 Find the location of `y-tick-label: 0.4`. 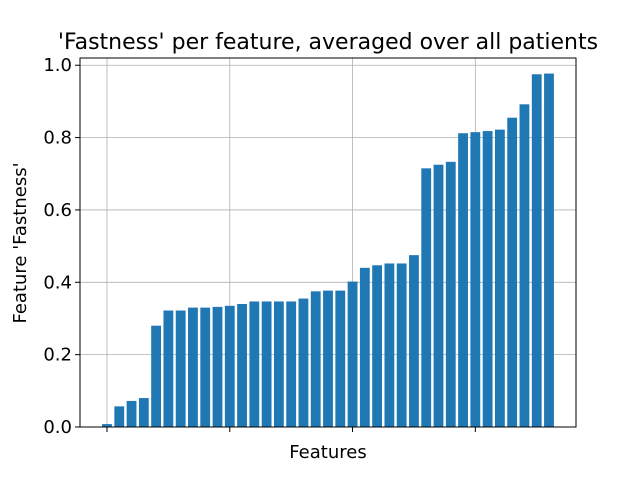

y-tick-label: 0.4 is located at coordinates (57, 282).